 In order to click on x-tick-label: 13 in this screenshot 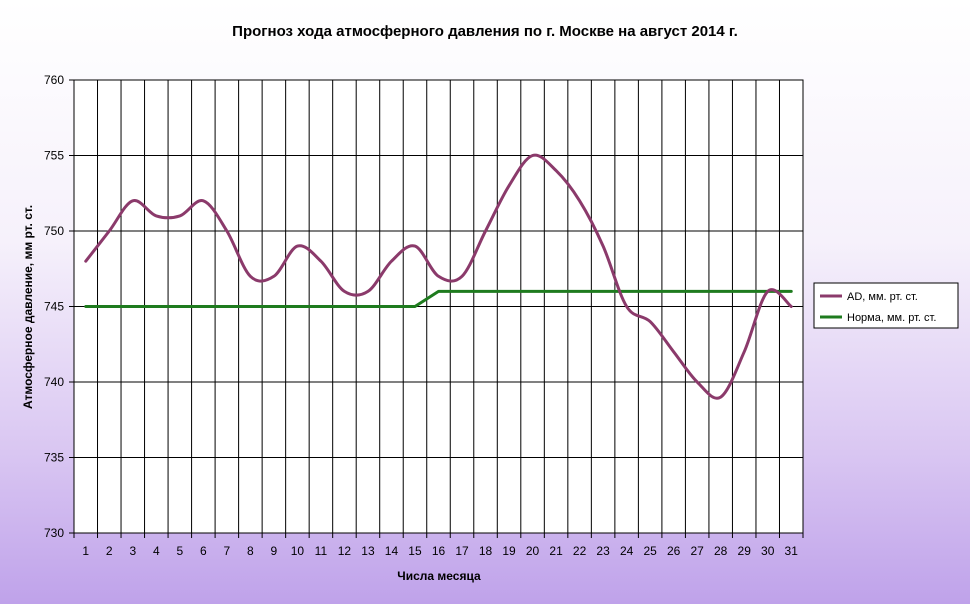, I will do `click(368, 551)`.